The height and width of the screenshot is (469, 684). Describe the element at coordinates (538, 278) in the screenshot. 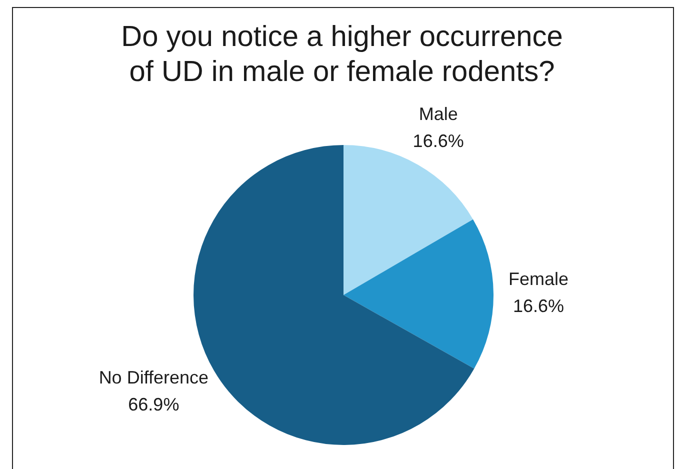

I see `slice-label: Female` at that location.